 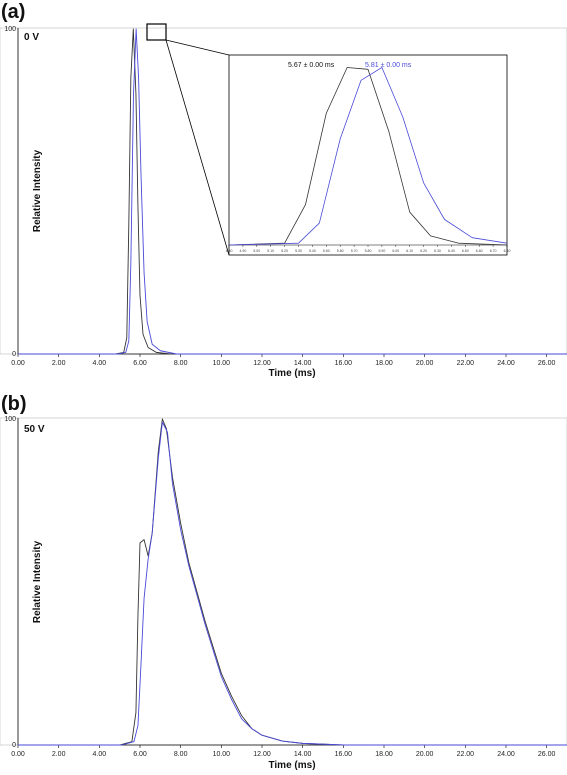 I want to click on inset-x-tick-label: 5.90, so click(x=381, y=251).